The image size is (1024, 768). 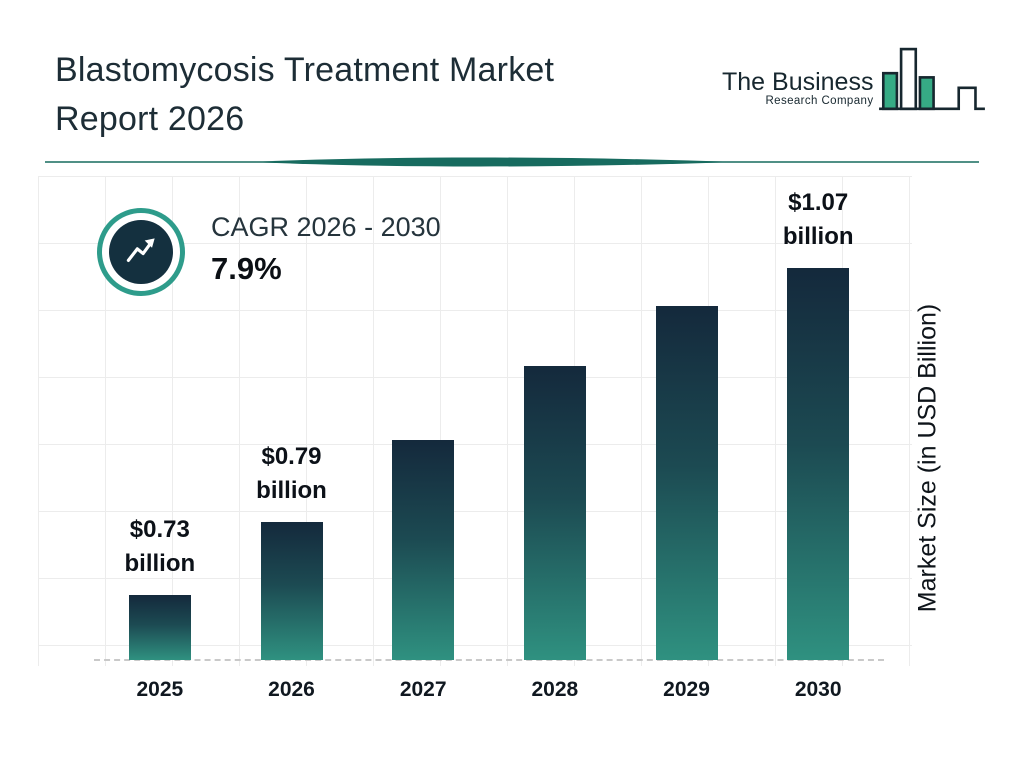 I want to click on company-subtitle: Research Company, so click(x=819, y=100).